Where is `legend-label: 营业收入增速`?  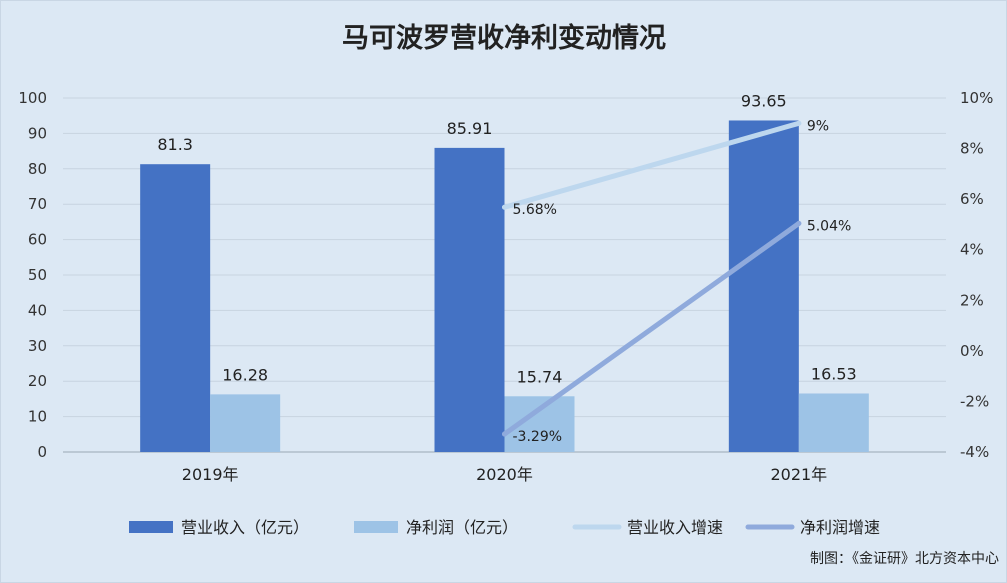 legend-label: 营业收入增速 is located at coordinates (675, 527).